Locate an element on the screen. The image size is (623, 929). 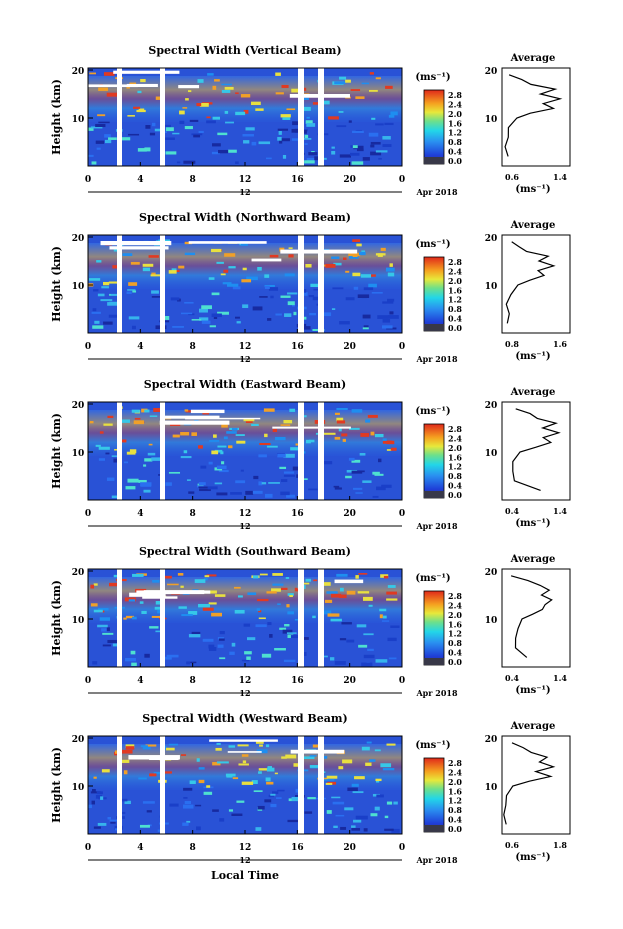
colorbar-tick-label: 2.4 is located at coordinates (455, 605).